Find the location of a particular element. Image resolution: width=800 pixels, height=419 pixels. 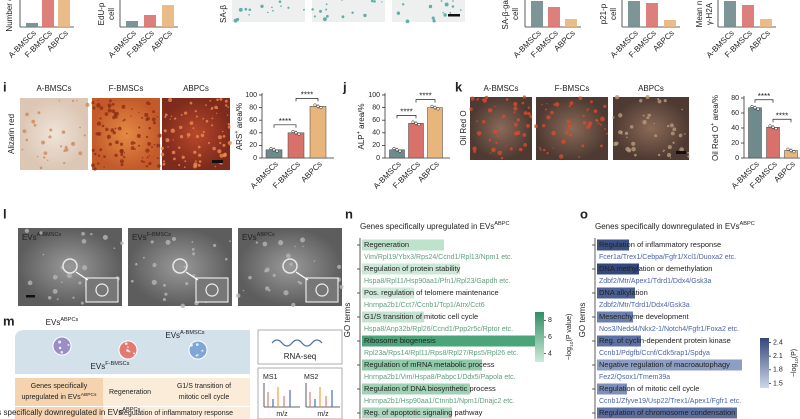

panel-label: j is located at coordinates (344, 86).